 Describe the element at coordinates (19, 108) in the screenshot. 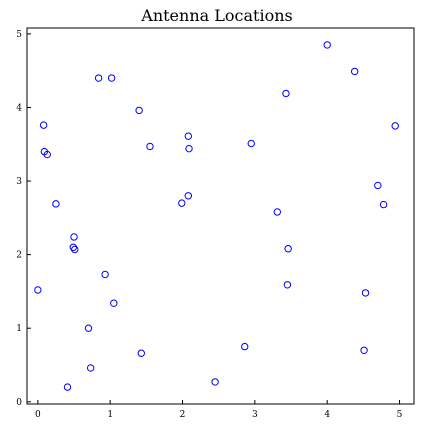

I see `y-tick-label: 4` at that location.